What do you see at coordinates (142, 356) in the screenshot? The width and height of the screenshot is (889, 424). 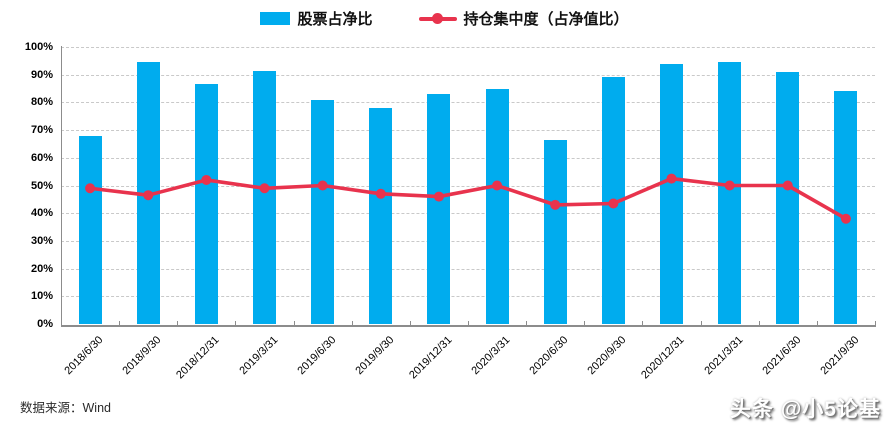 I see `x-tick-label: 2018/9/30` at bounding box center [142, 356].